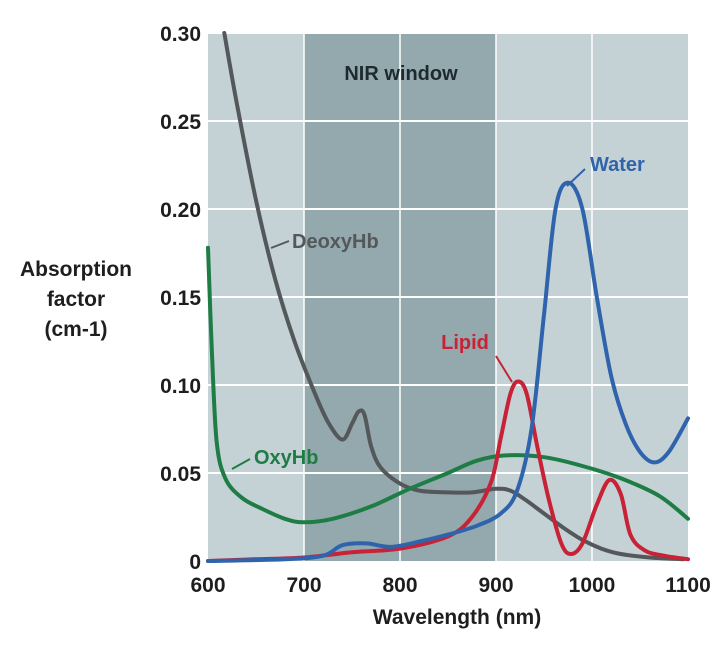 The height and width of the screenshot is (652, 720). What do you see at coordinates (195, 562) in the screenshot?
I see `y-tick-label: 0` at bounding box center [195, 562].